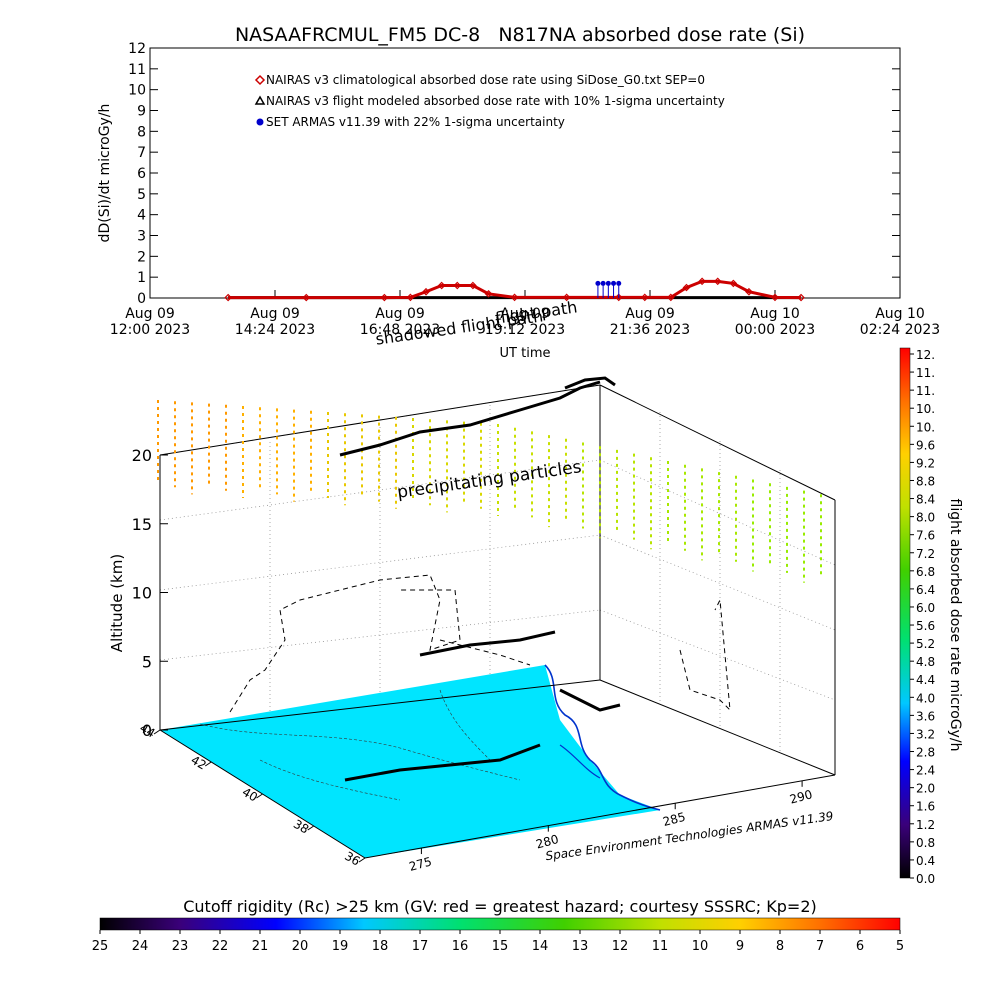  I want to click on altitude-tick-label: 5, so click(147, 661).